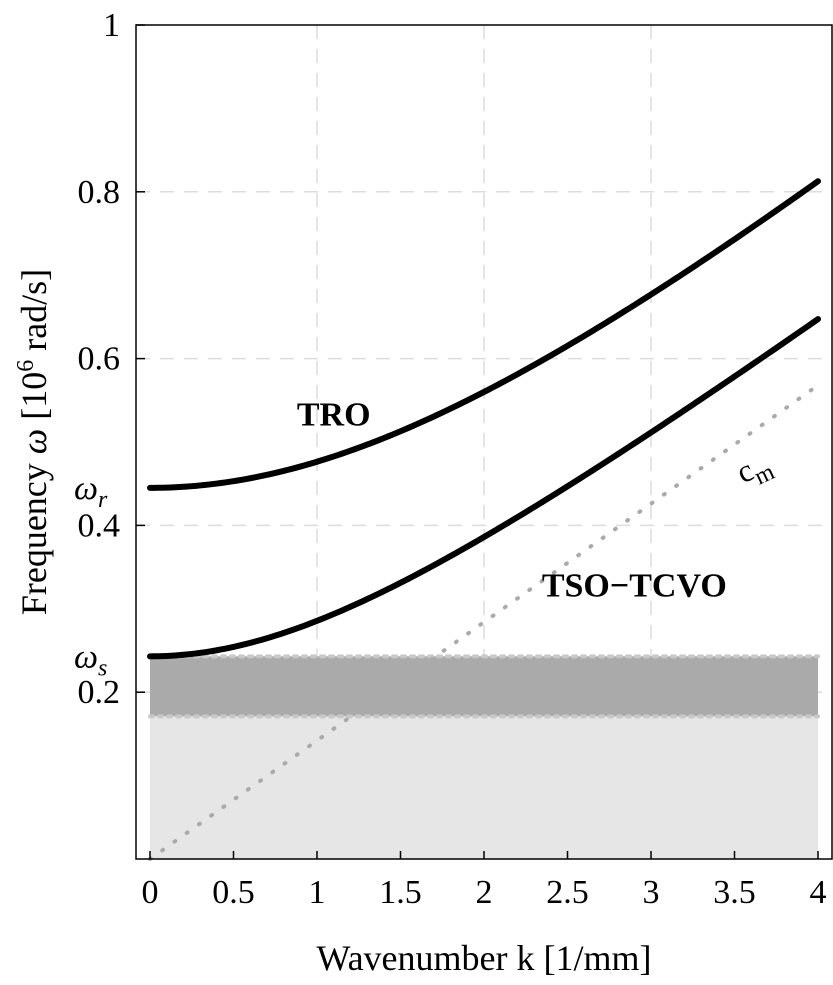 This screenshot has width=833, height=985. What do you see at coordinates (634, 585) in the screenshot?
I see `curve-label-tso-tcvo: TSO−TCVO` at bounding box center [634, 585].